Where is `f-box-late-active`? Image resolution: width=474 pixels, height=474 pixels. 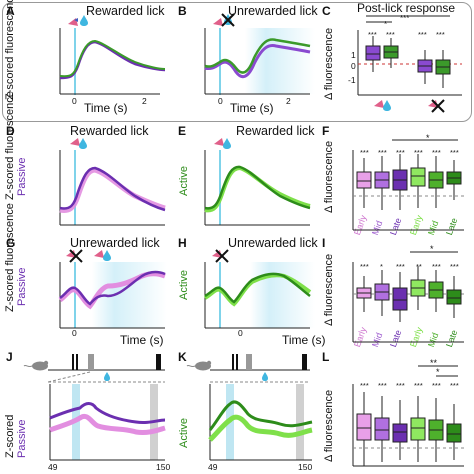
f-box-late-active is located at coordinates (454, 180).